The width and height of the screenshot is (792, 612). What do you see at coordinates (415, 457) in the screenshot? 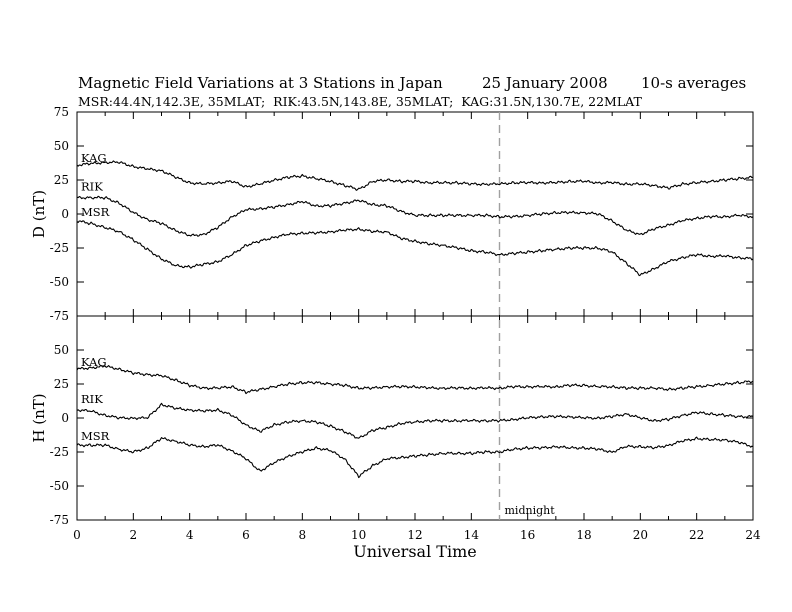
I see `series-line-h-msr` at bounding box center [415, 457].